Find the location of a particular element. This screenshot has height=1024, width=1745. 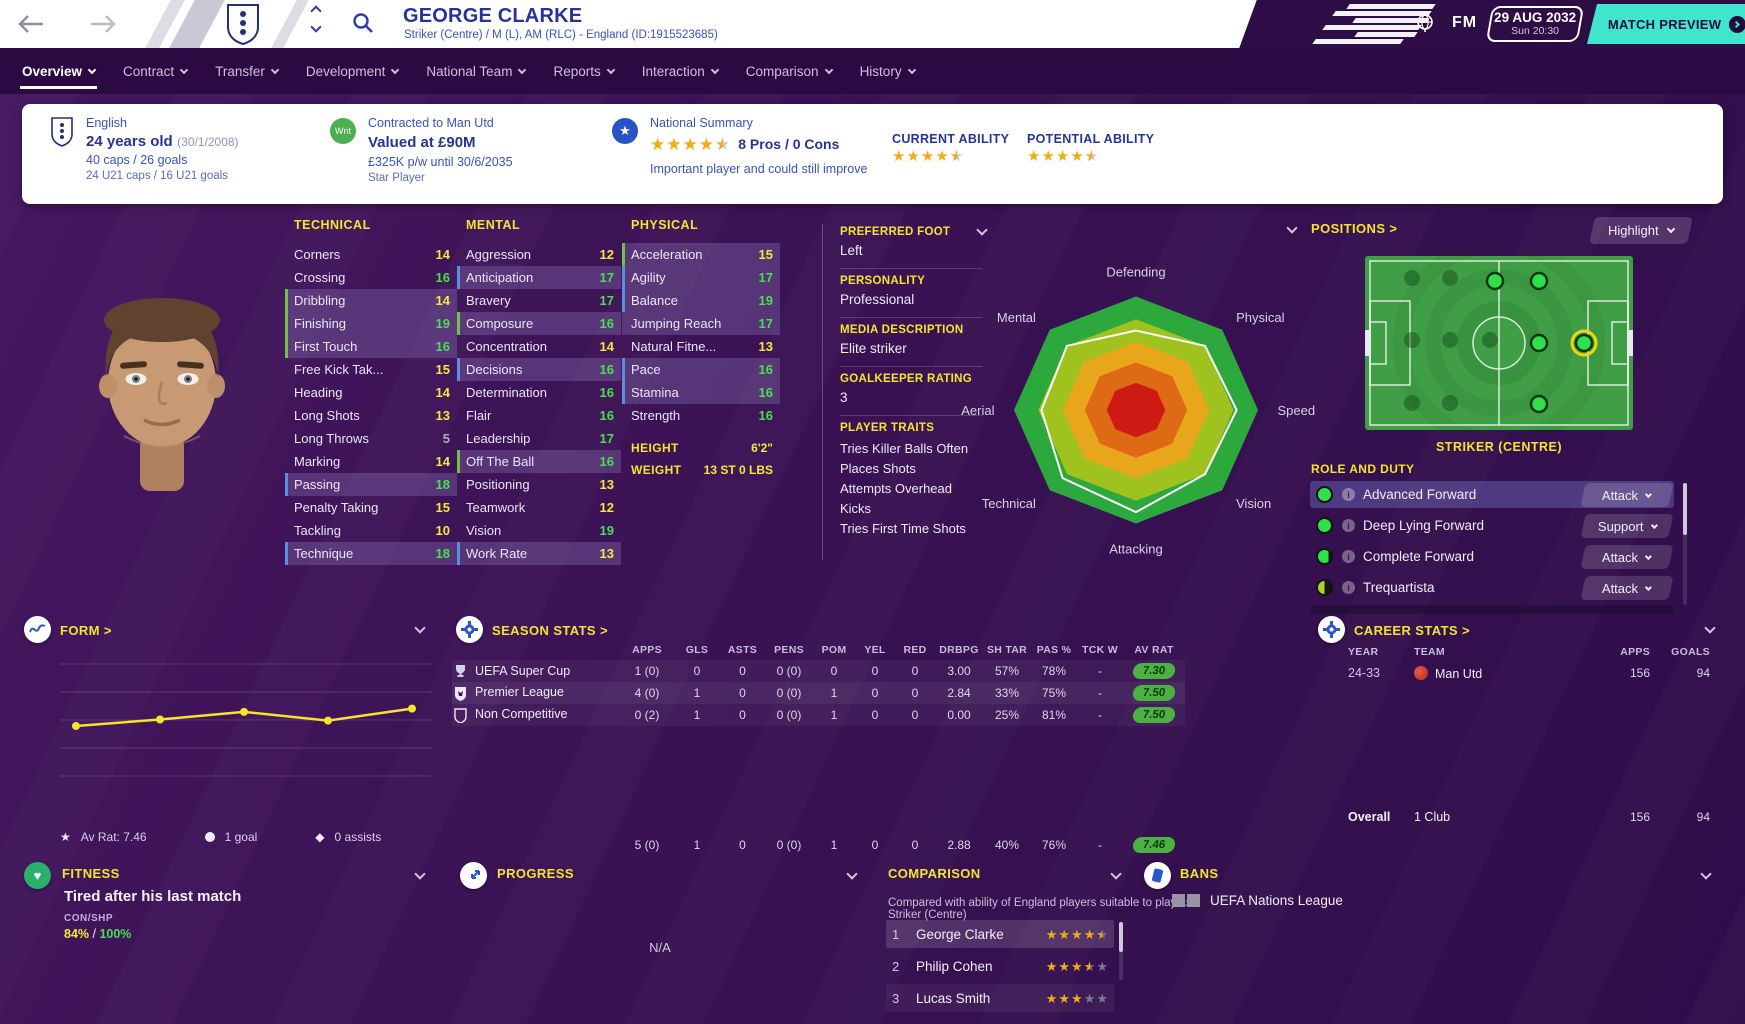

role-name: Trequartista is located at coordinates (1399, 587).